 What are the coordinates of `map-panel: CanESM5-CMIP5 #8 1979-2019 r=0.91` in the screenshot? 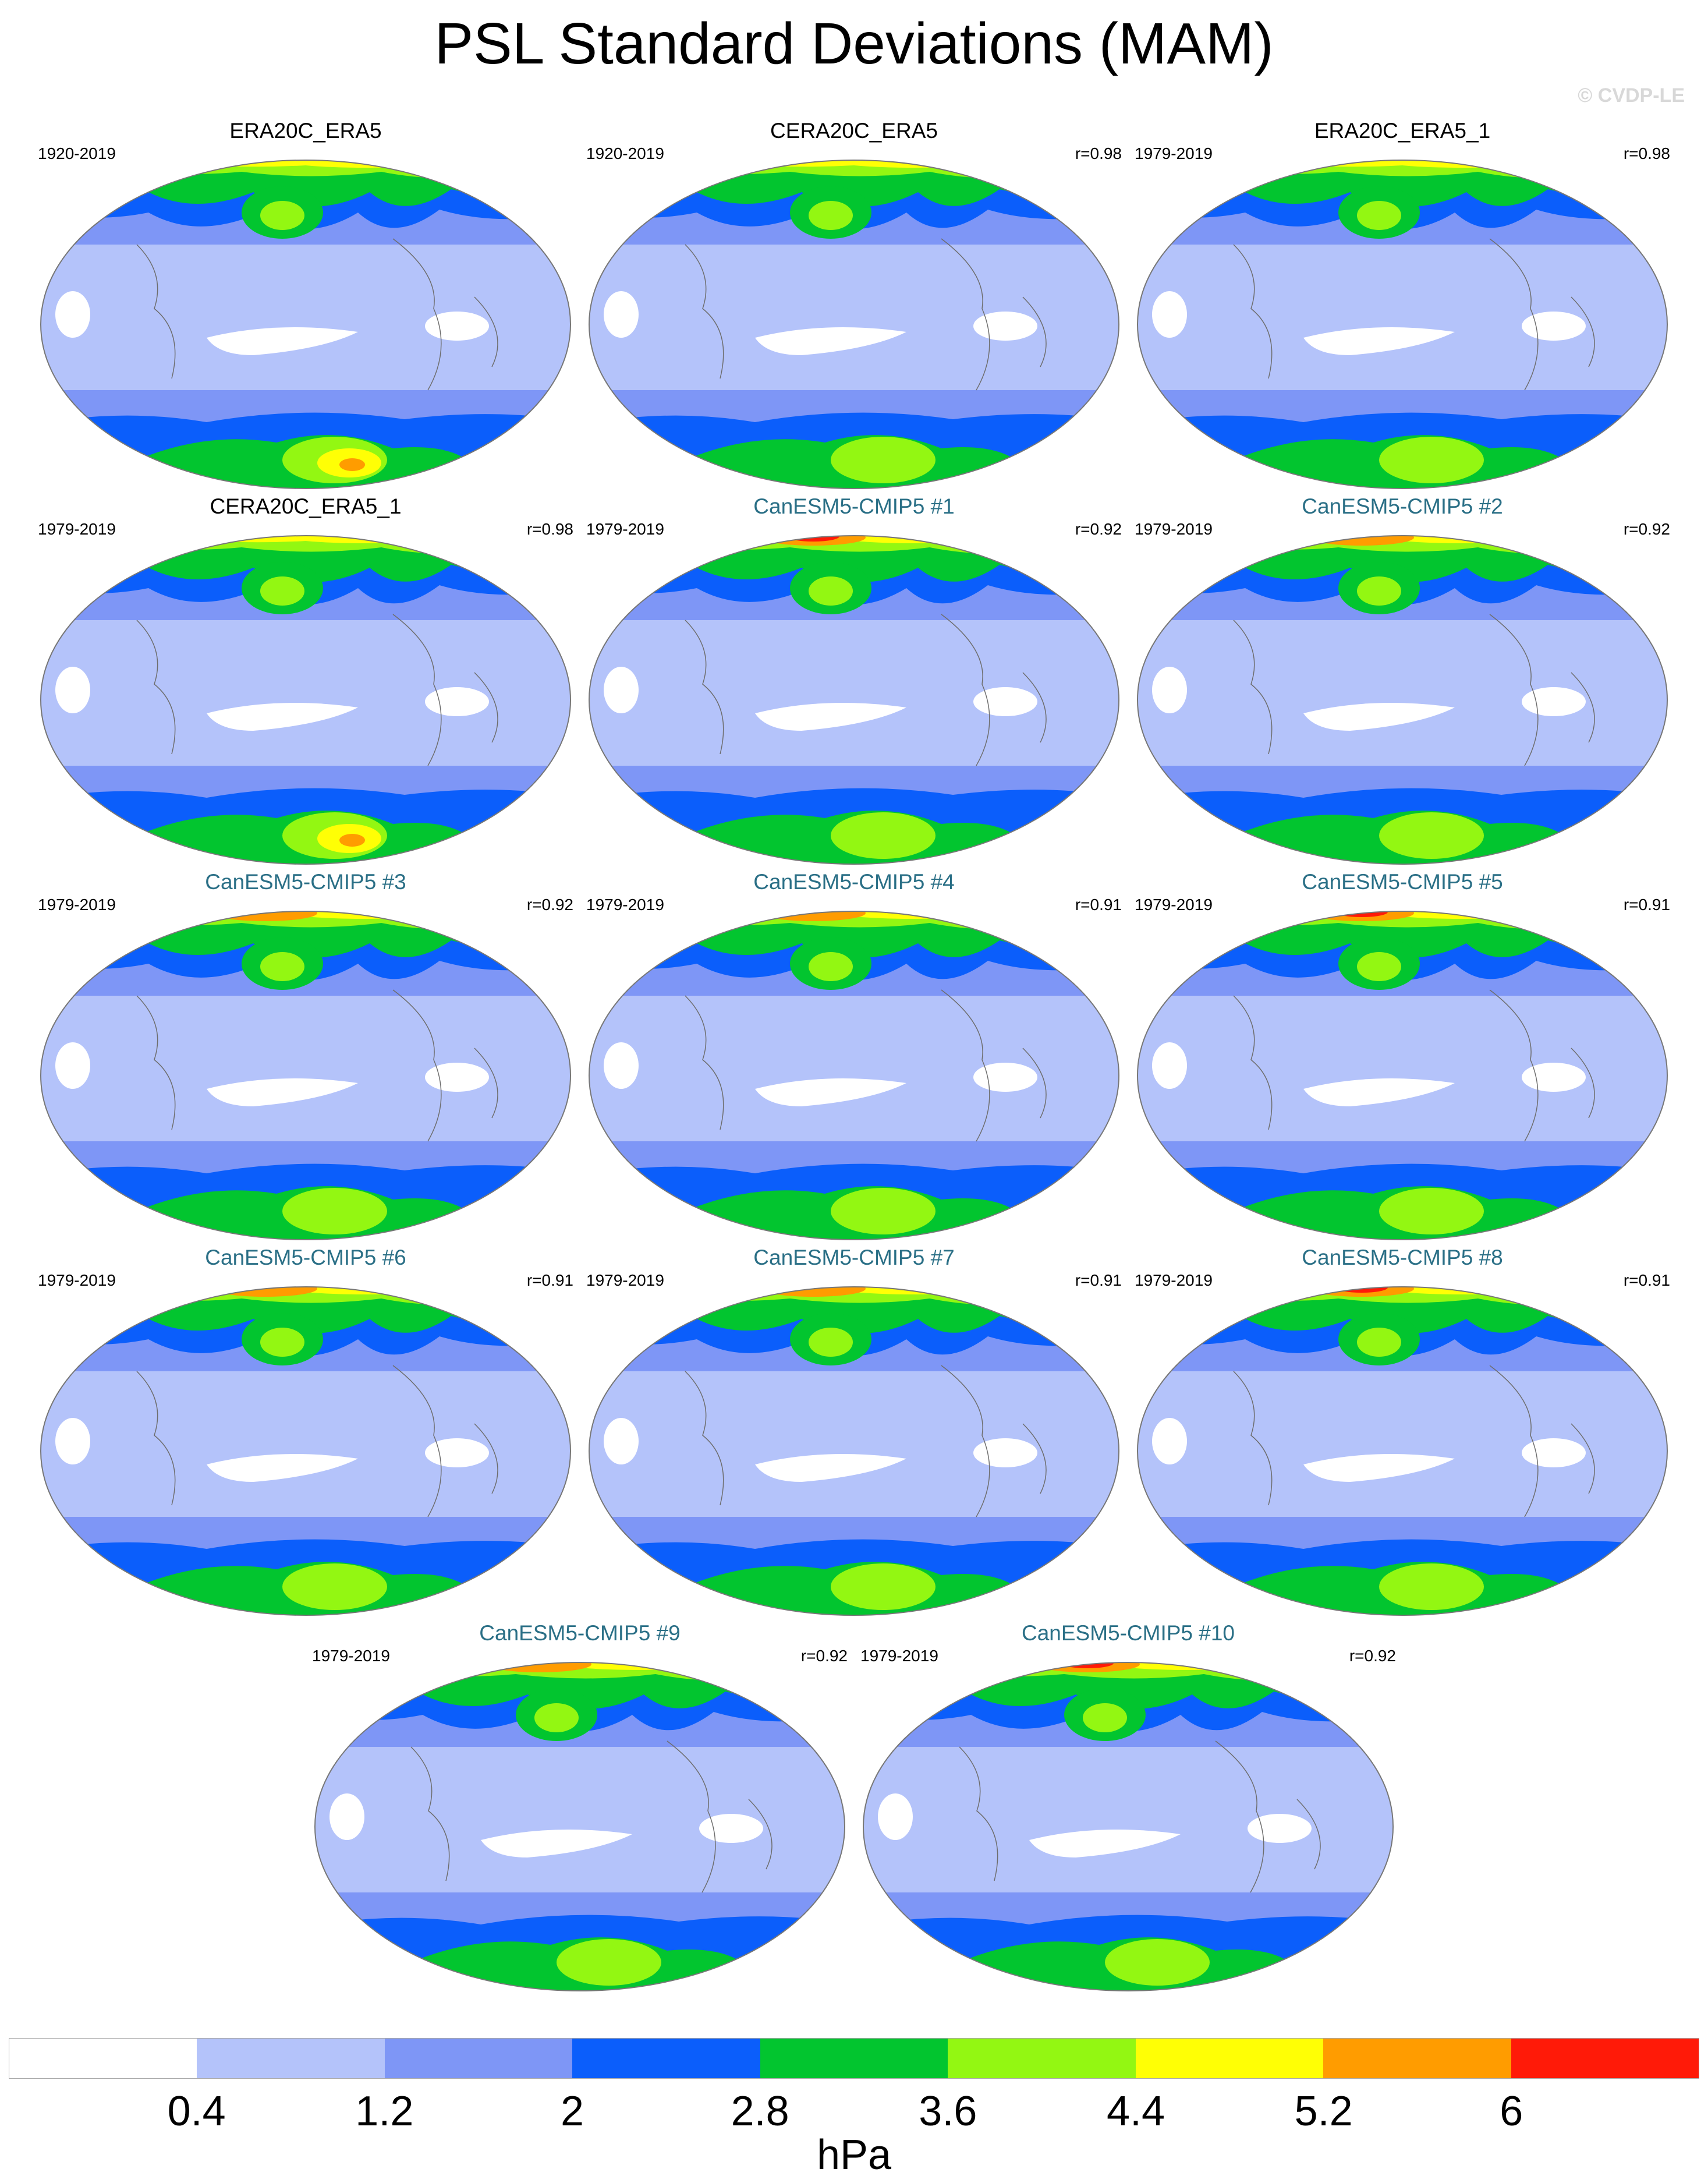 It's located at (1402, 1431).